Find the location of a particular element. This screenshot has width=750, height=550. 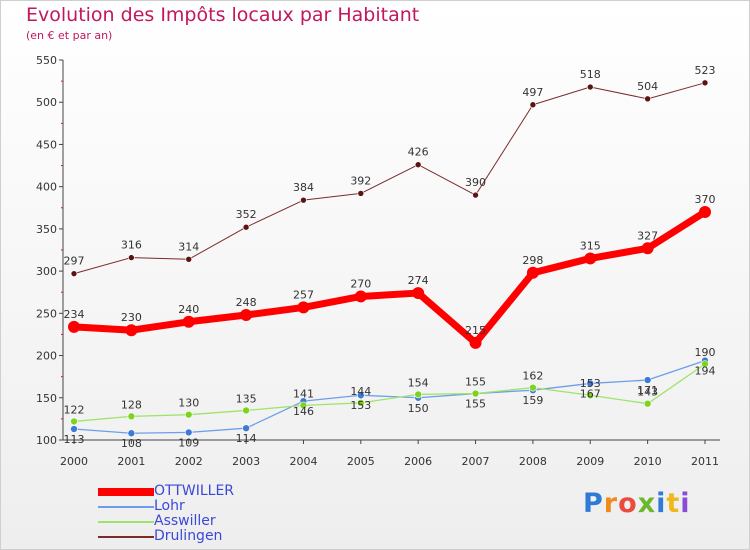

data-label-ottwiller: 248 is located at coordinates (246, 302).